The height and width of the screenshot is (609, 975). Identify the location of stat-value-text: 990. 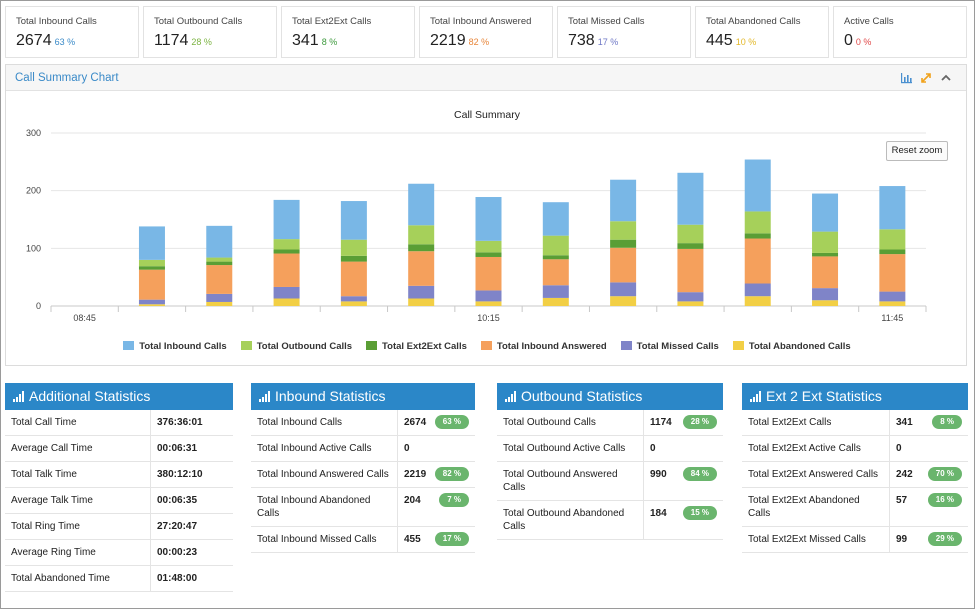
(658, 474).